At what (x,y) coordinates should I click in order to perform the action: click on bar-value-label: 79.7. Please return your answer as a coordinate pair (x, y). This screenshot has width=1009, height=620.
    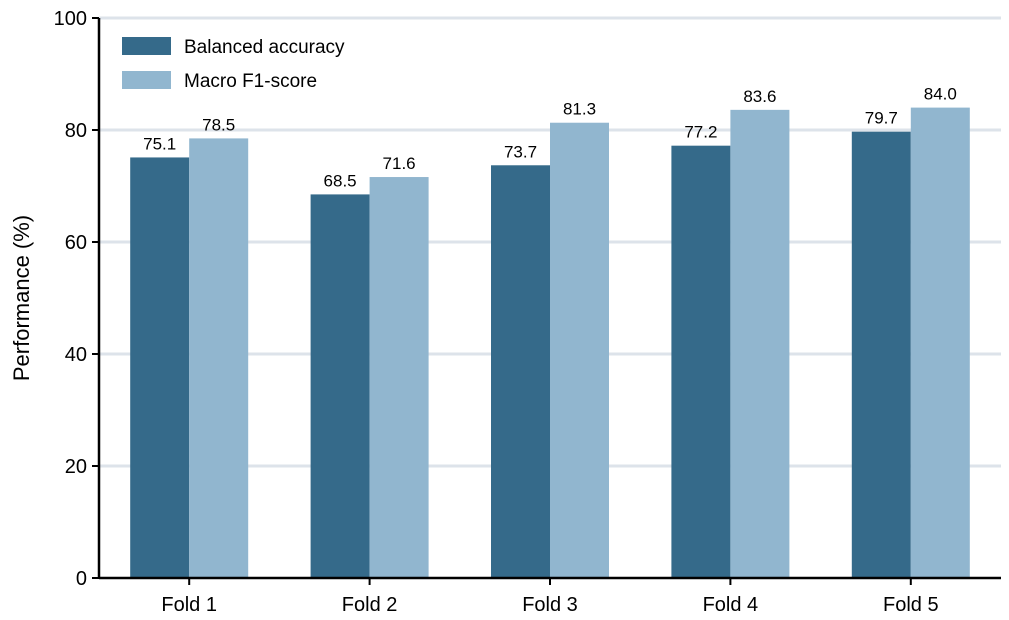
    Looking at the image, I should click on (881, 118).